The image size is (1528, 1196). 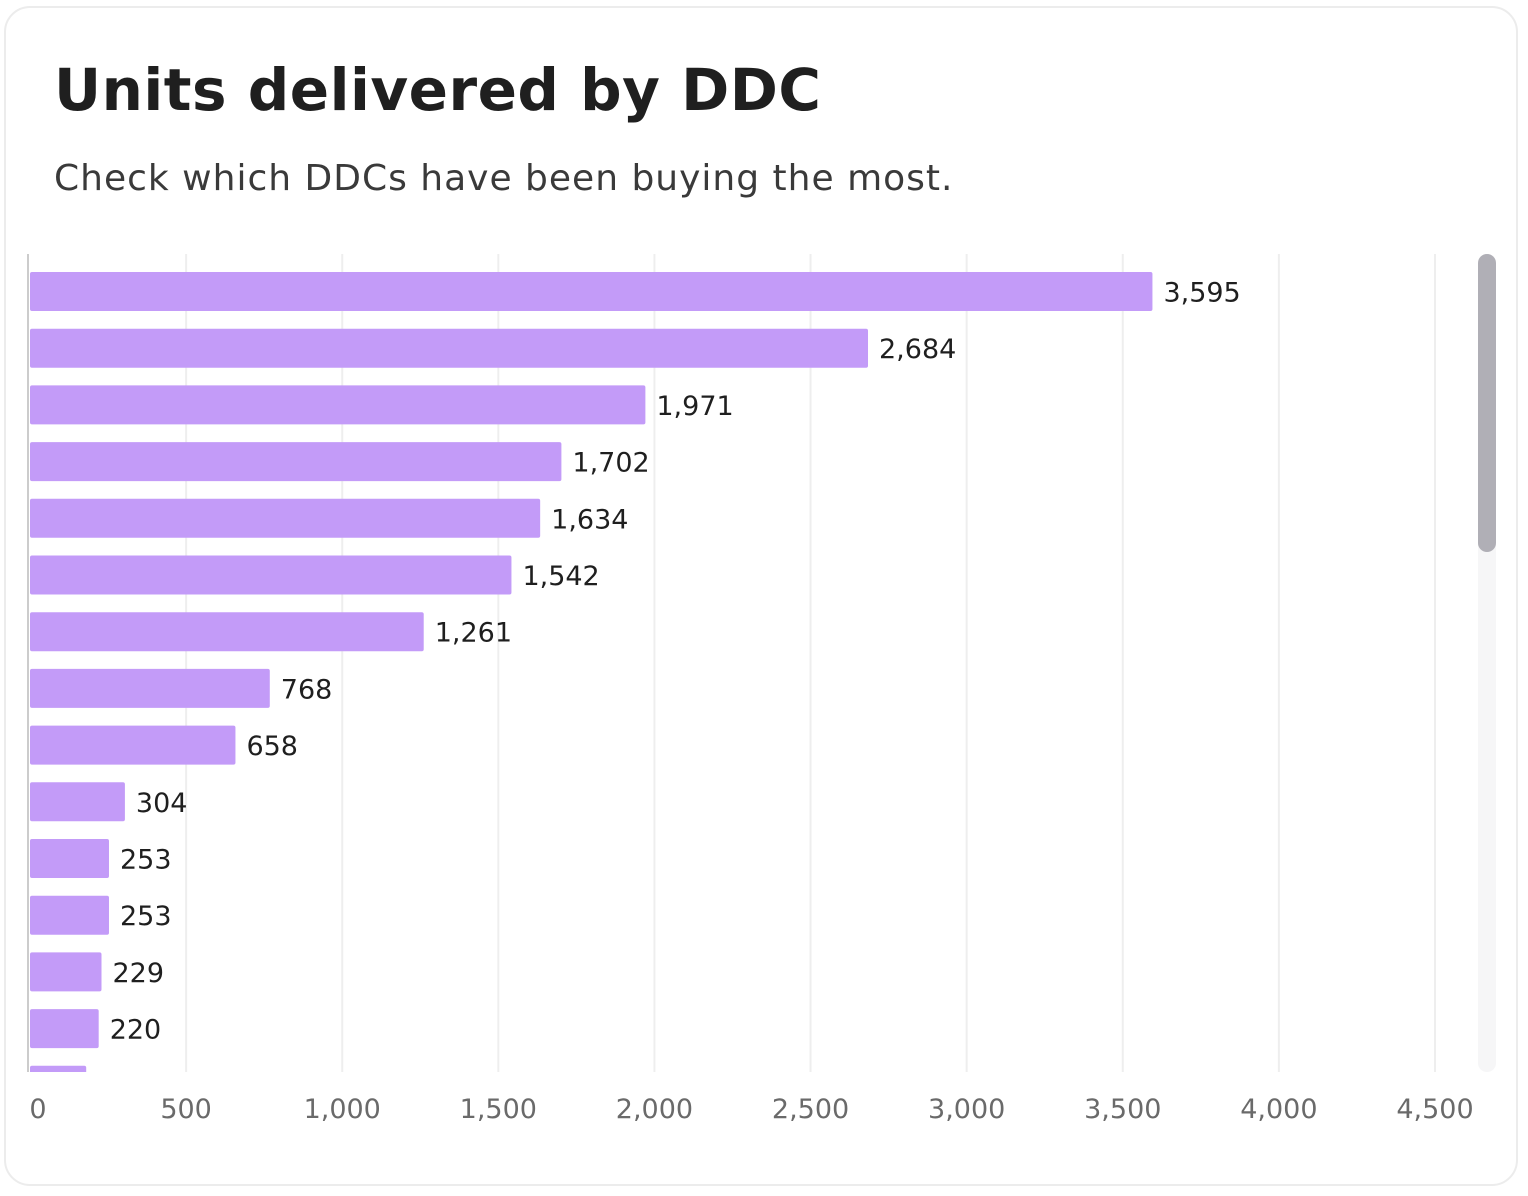 I want to click on bar-value-label: 768, so click(x=307, y=689).